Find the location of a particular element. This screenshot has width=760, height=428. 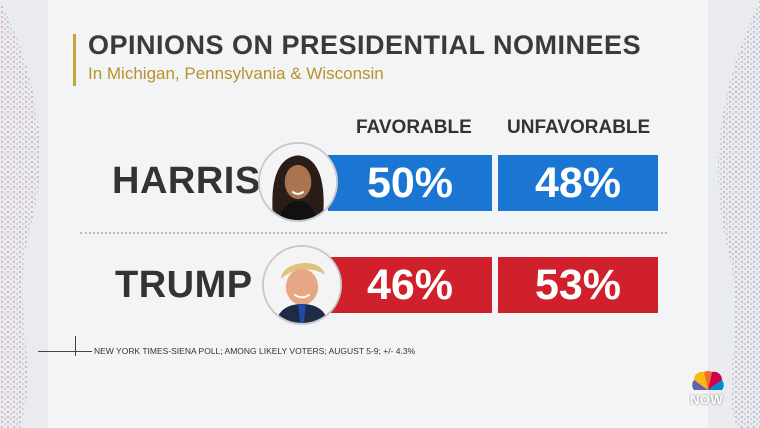

source-rule is located at coordinates (65, 351).